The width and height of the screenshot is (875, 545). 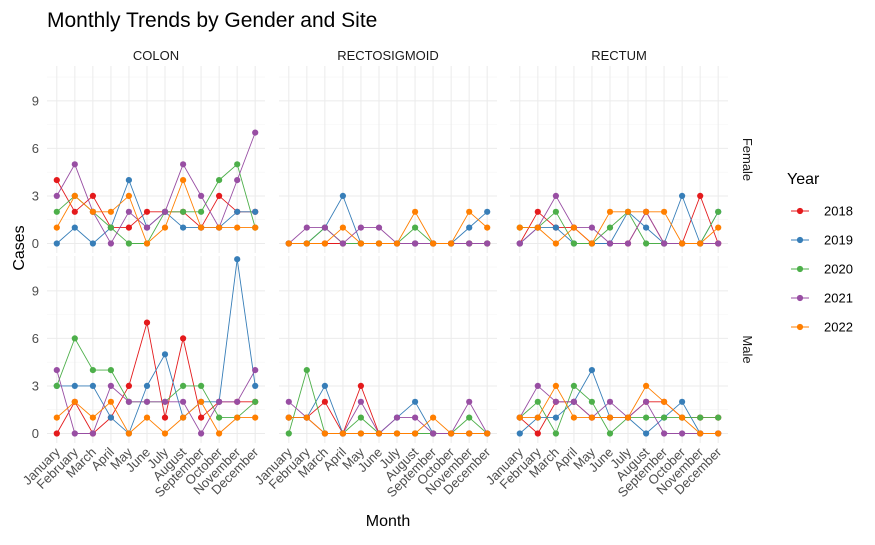 I want to click on series-line-2018, so click(x=156, y=204).